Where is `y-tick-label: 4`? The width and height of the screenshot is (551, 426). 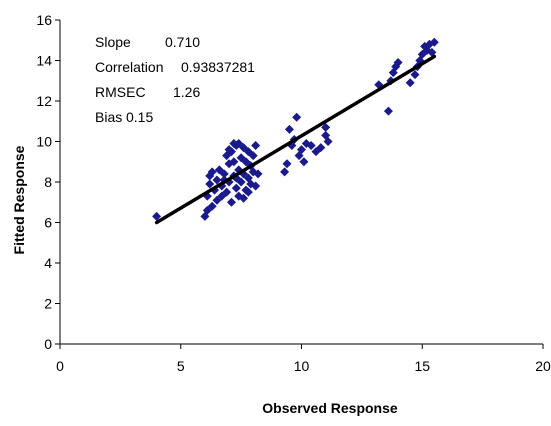 y-tick-label: 4 is located at coordinates (48, 263).